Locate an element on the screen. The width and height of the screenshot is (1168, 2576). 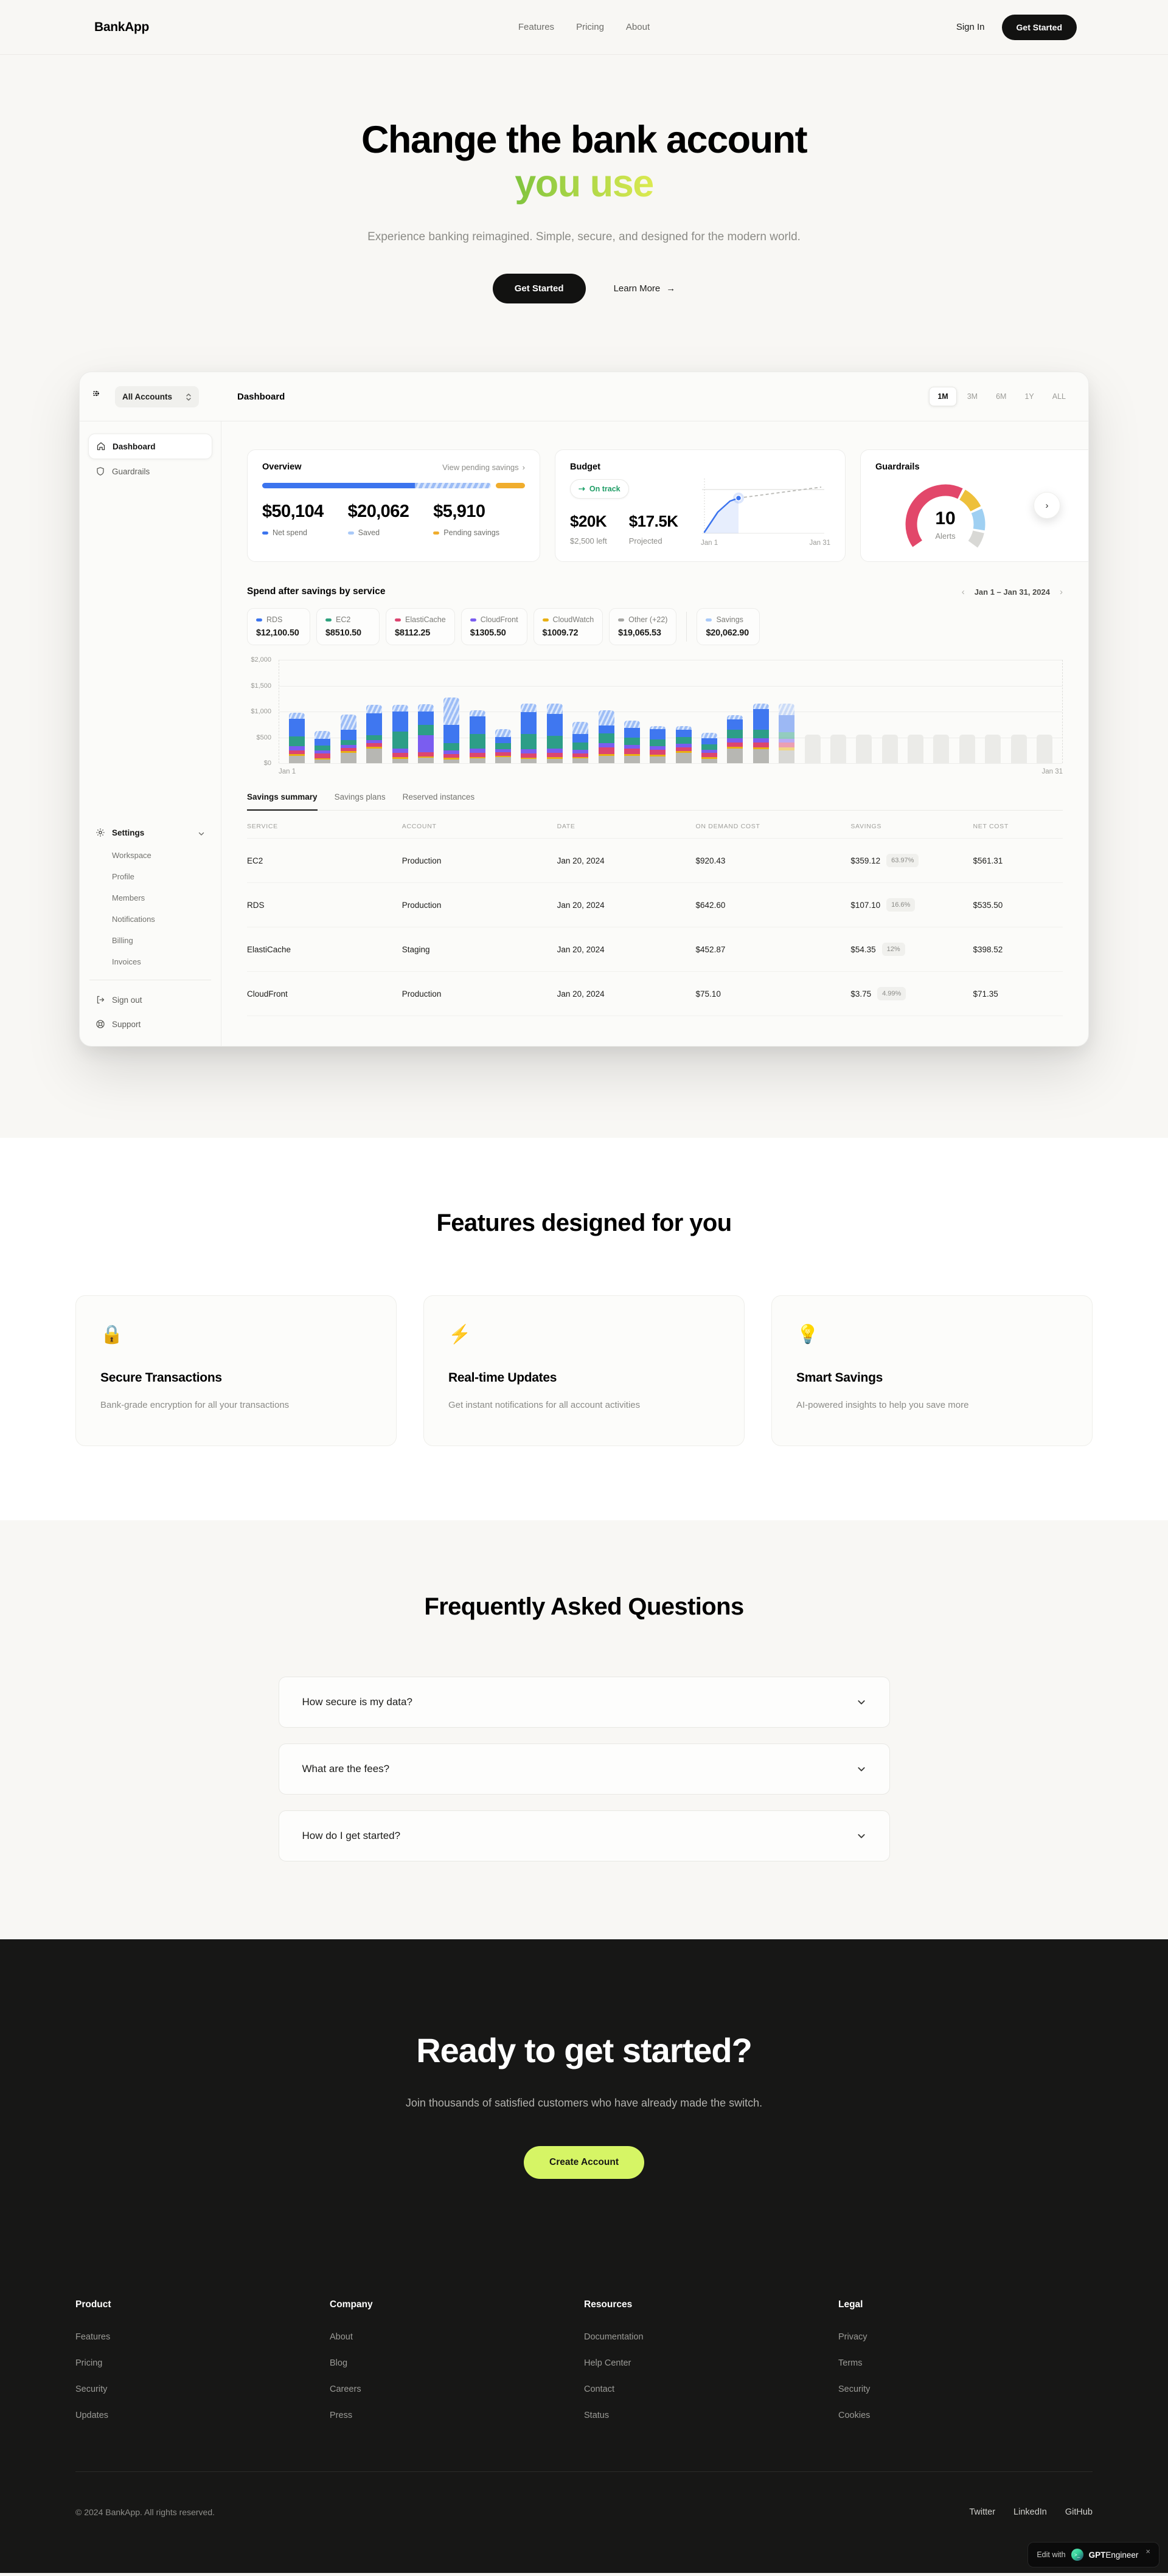
faq-item: How do I get started? is located at coordinates (584, 1836).